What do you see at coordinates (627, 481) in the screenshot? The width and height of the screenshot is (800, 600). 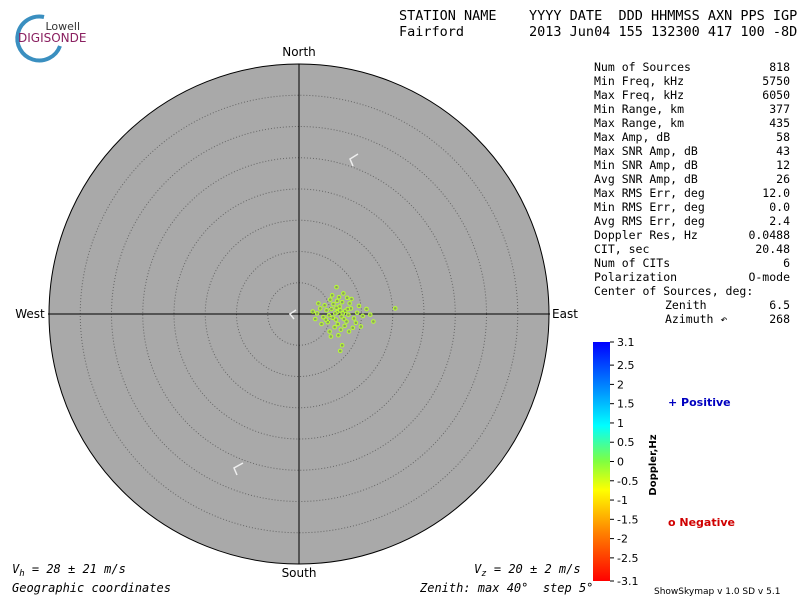 I see `colorbar-tick-label: -0.5` at bounding box center [627, 481].